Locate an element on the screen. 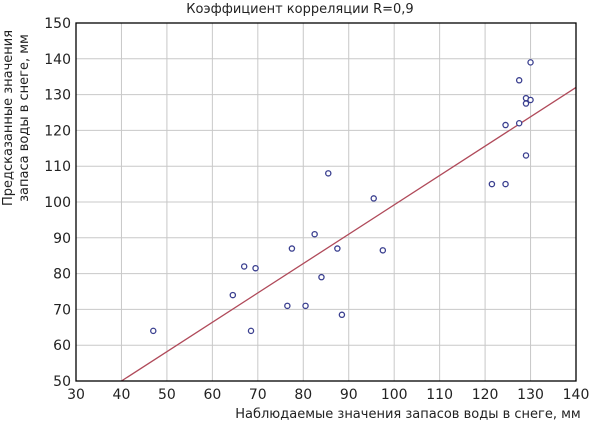 The image size is (589, 425). x-tick-label: 60 is located at coordinates (212, 395).